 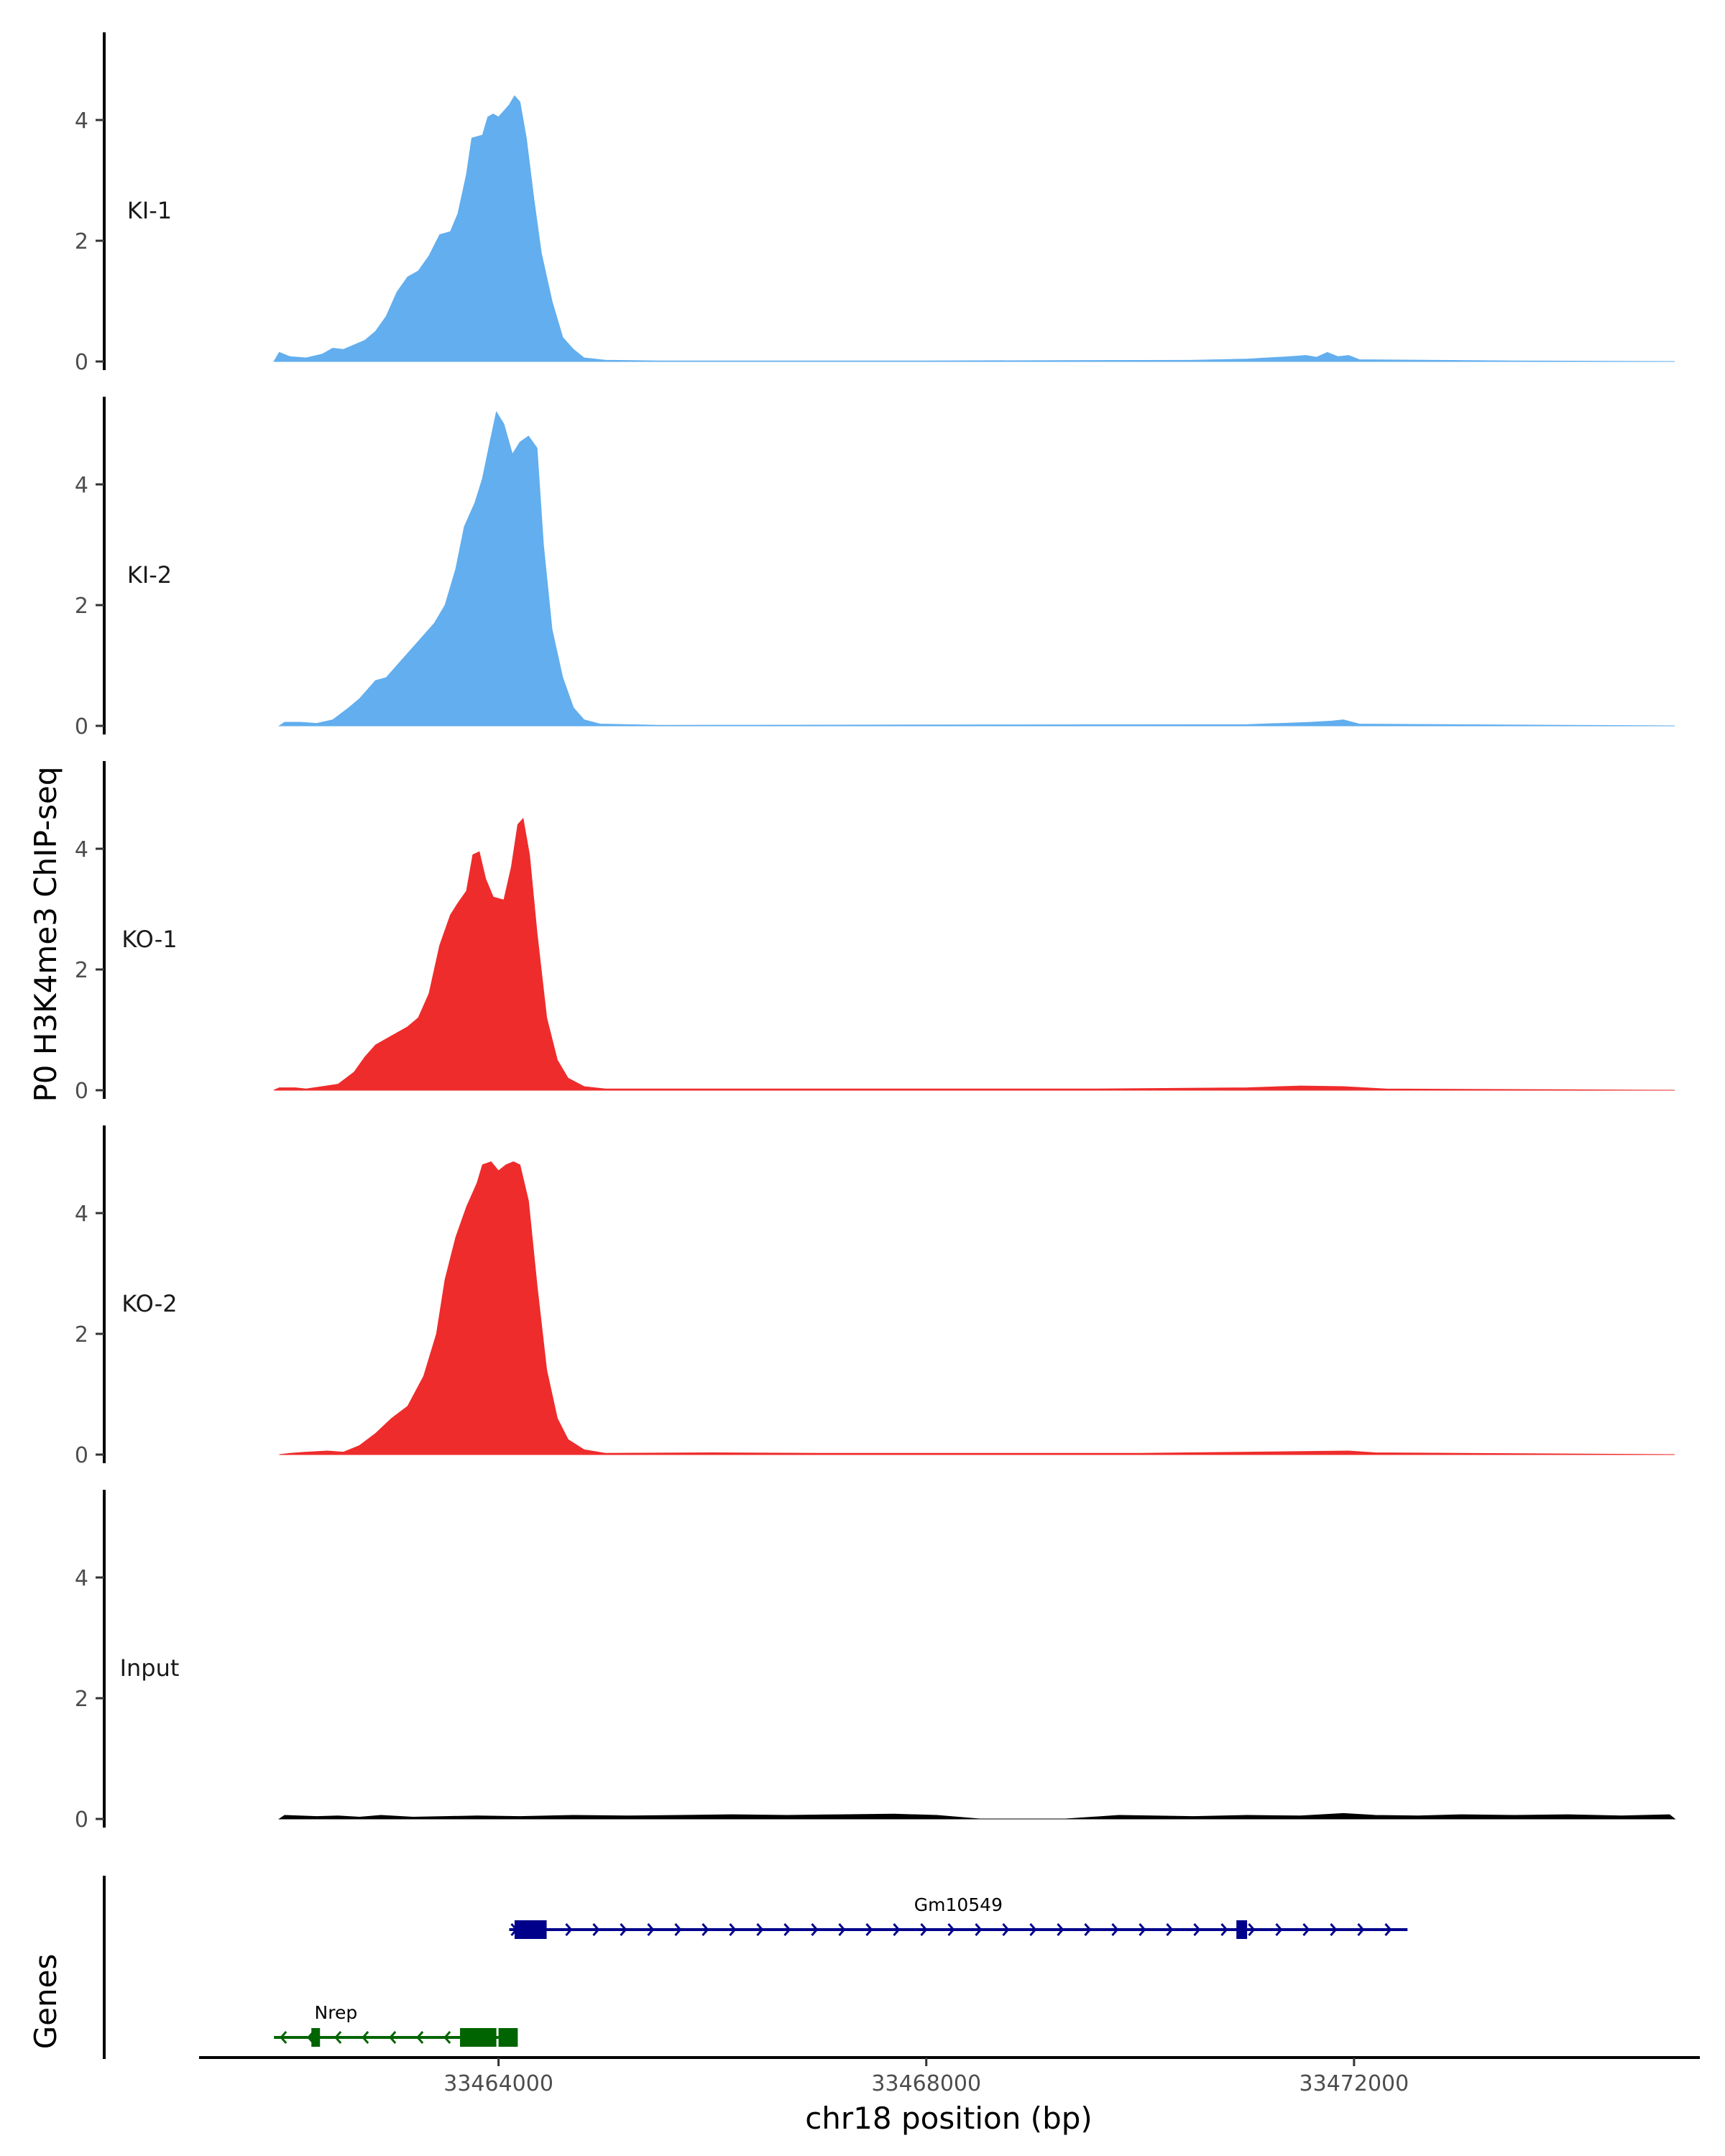 I want to click on track-ki-1: 0 2 4 KI-1, so click(x=875, y=204).